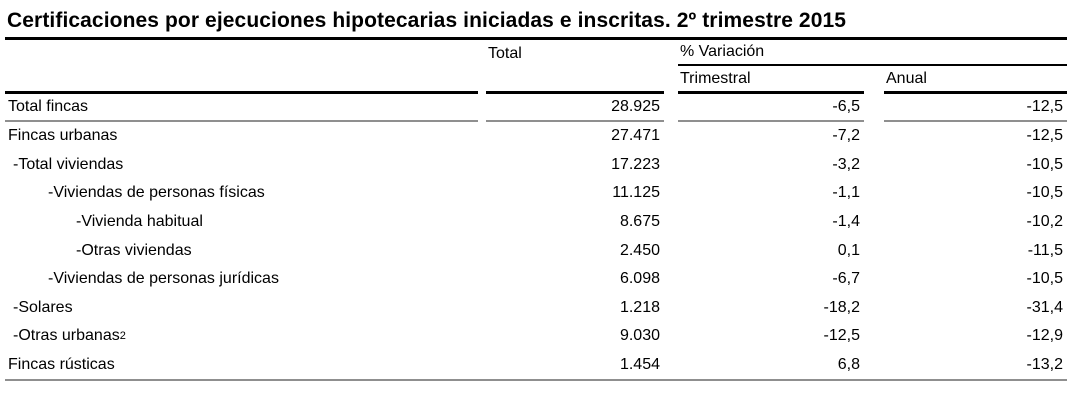 This screenshot has height=401, width=1071. I want to click on trimestral-value: -6,7, so click(846, 279).